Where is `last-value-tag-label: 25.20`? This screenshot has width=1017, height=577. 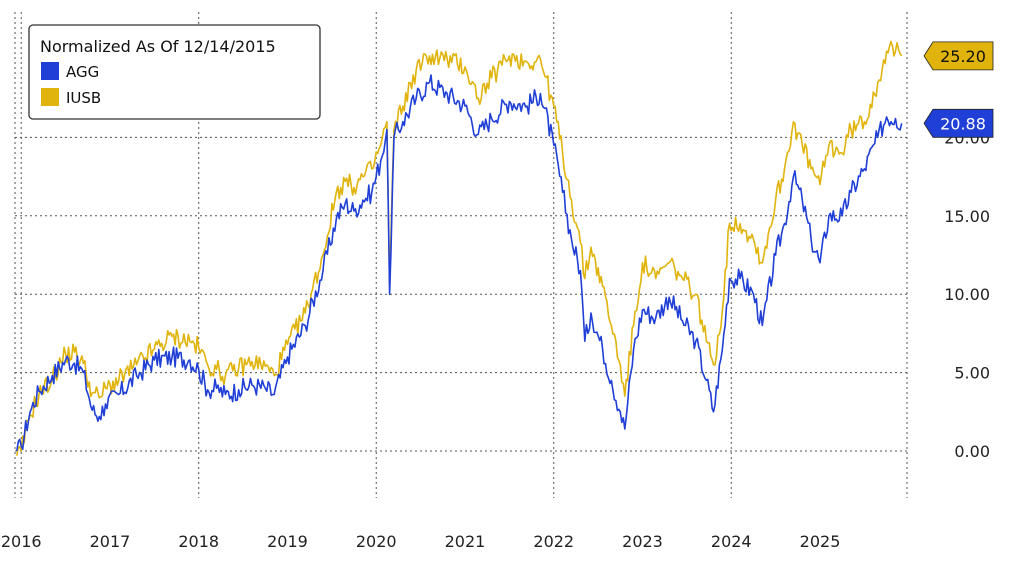
last-value-tag-label: 25.20 is located at coordinates (963, 56).